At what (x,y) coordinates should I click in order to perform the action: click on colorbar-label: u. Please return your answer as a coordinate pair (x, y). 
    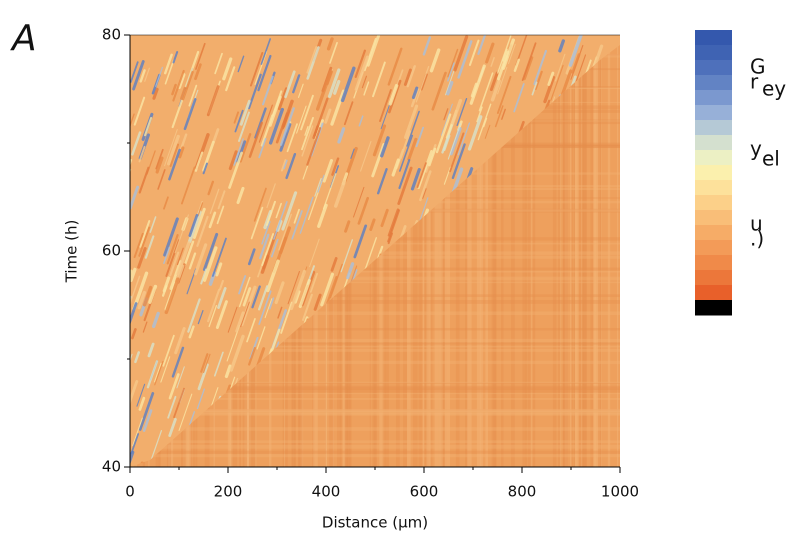
    Looking at the image, I should click on (756, 224).